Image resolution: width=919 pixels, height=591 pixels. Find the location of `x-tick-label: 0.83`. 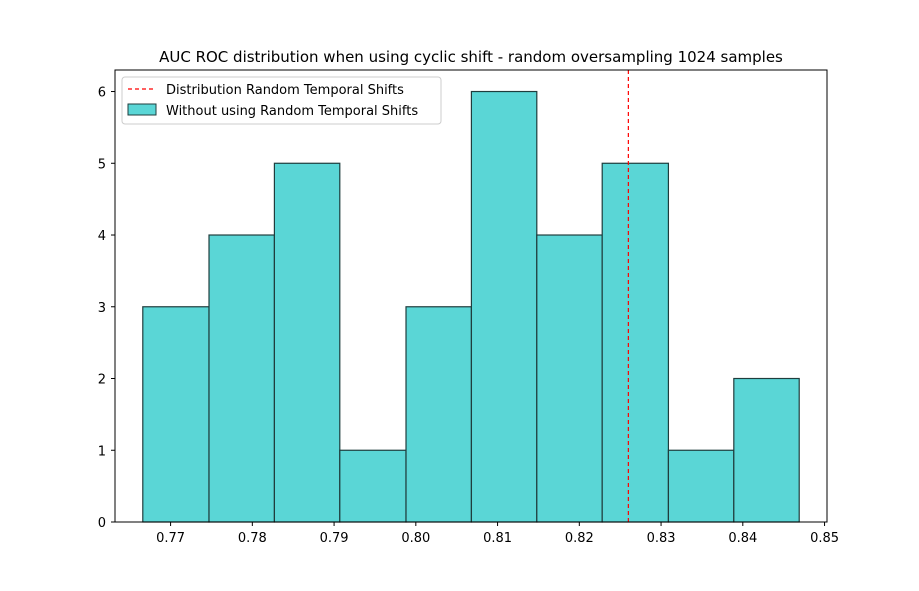

x-tick-label: 0.83 is located at coordinates (661, 538).